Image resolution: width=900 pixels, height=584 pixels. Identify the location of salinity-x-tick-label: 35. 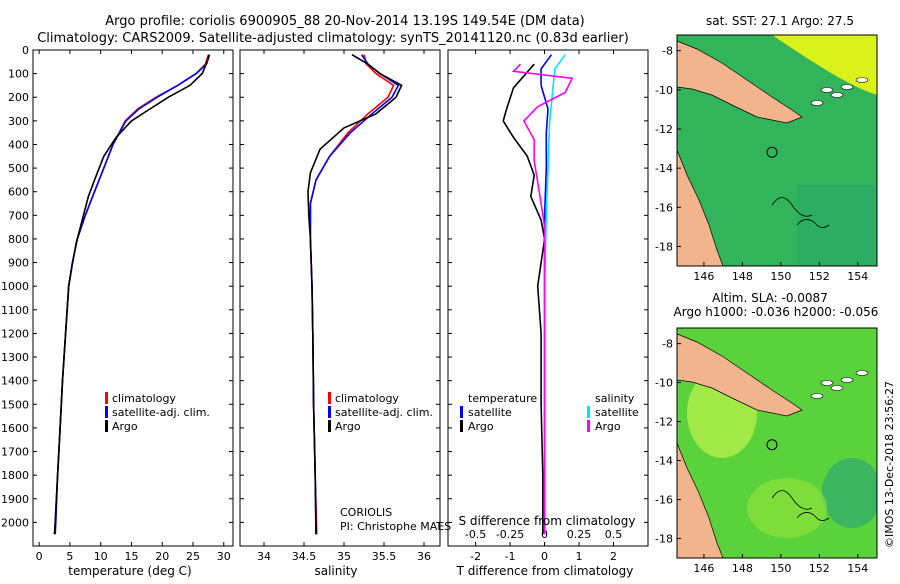
(344, 556).